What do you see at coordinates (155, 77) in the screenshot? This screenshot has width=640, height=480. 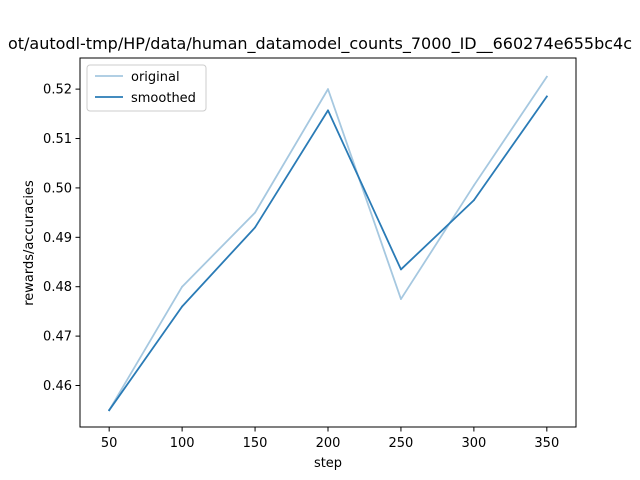 I see `legend-label-original: original` at bounding box center [155, 77].